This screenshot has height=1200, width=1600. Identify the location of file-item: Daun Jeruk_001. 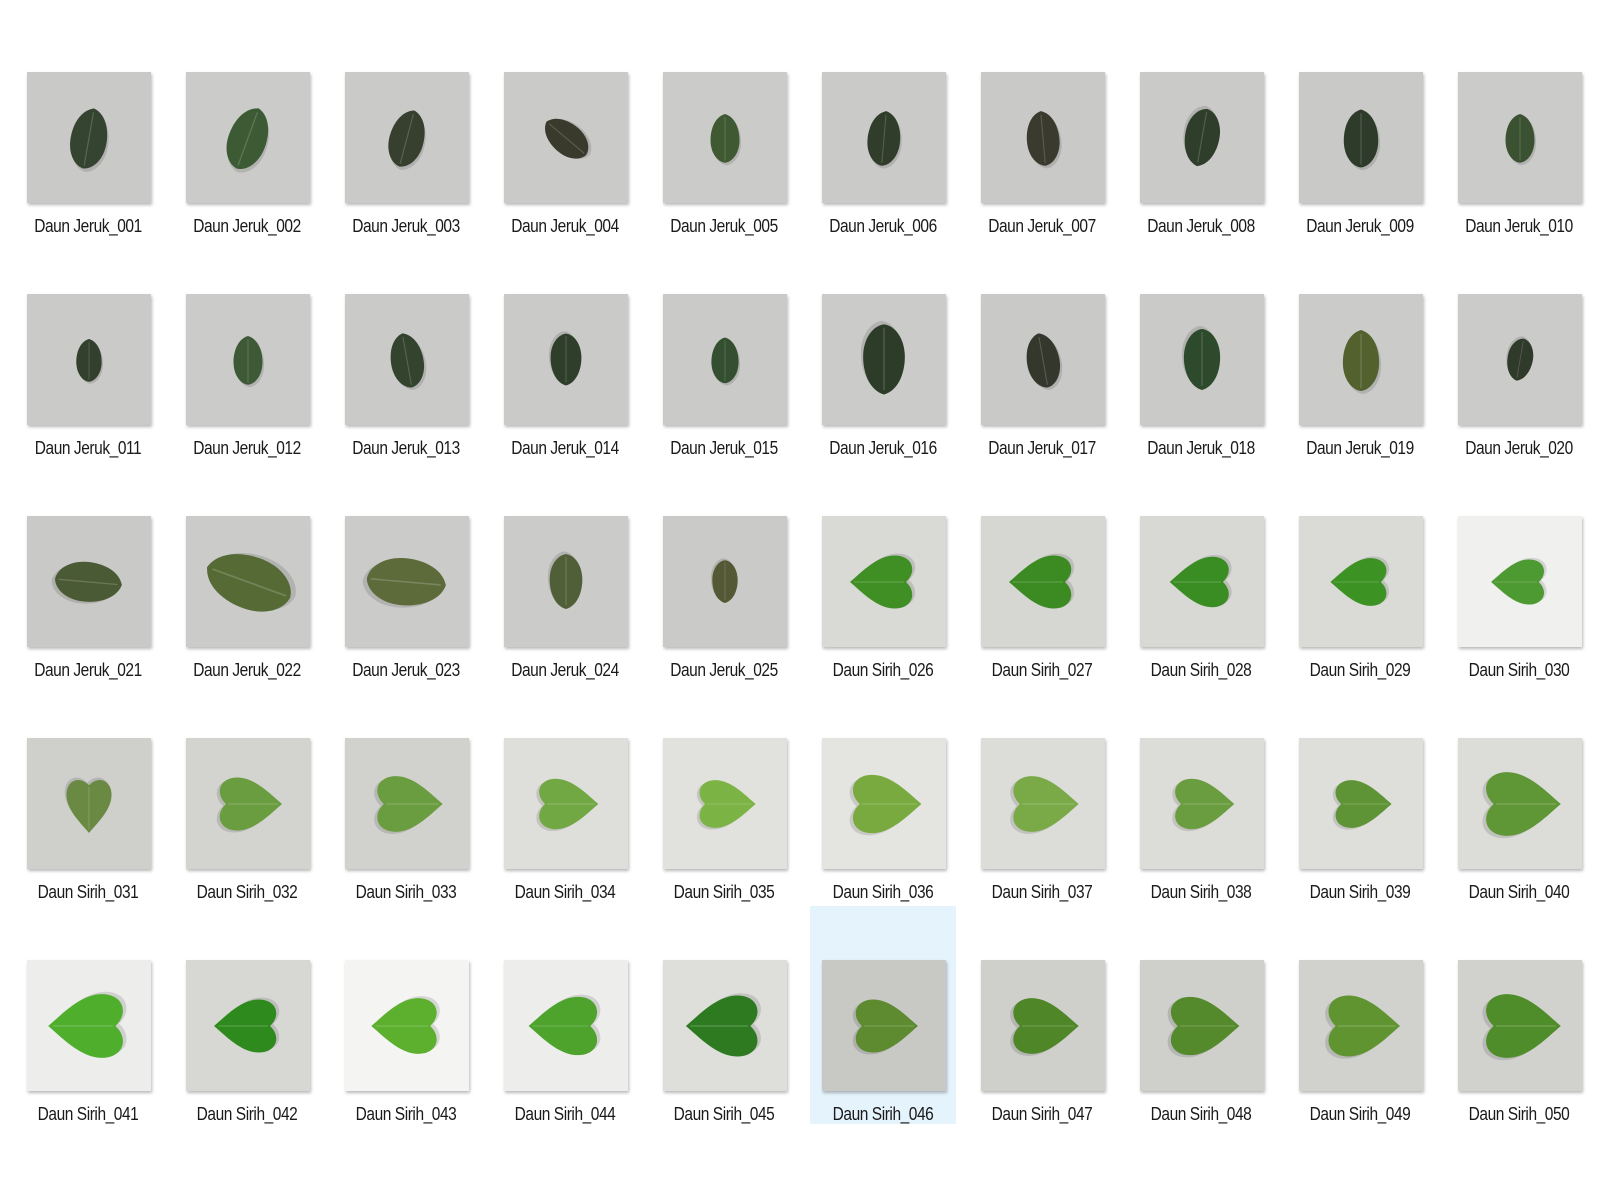
(88, 127).